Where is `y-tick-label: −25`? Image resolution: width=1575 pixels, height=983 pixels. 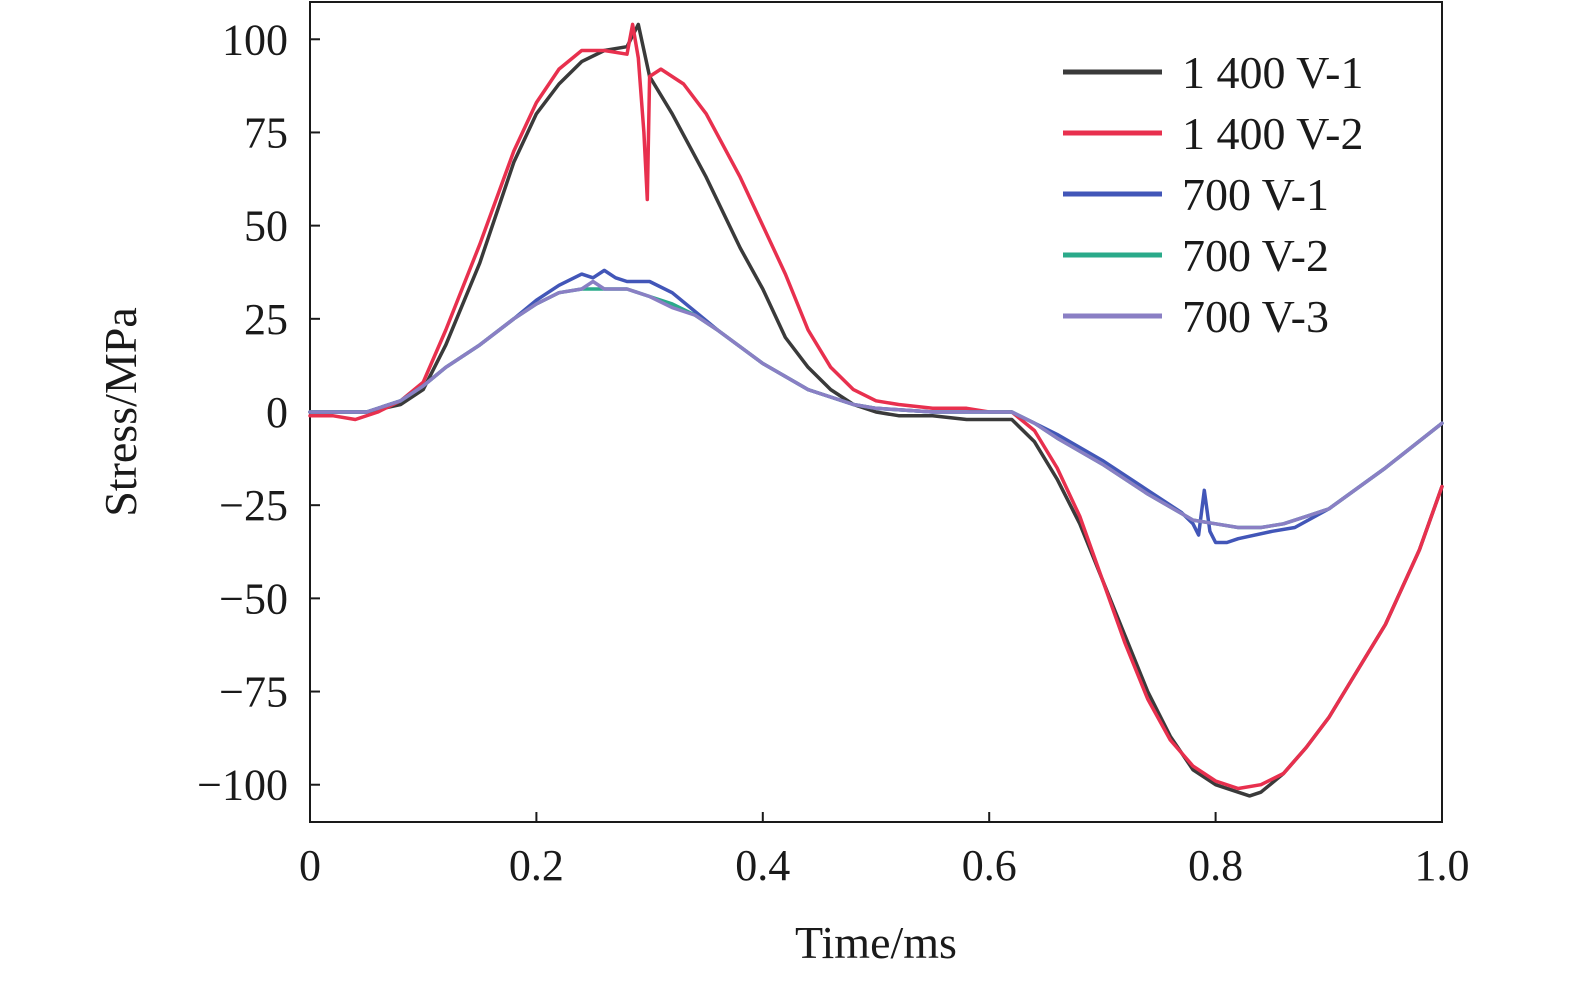 y-tick-label: −25 is located at coordinates (253, 505).